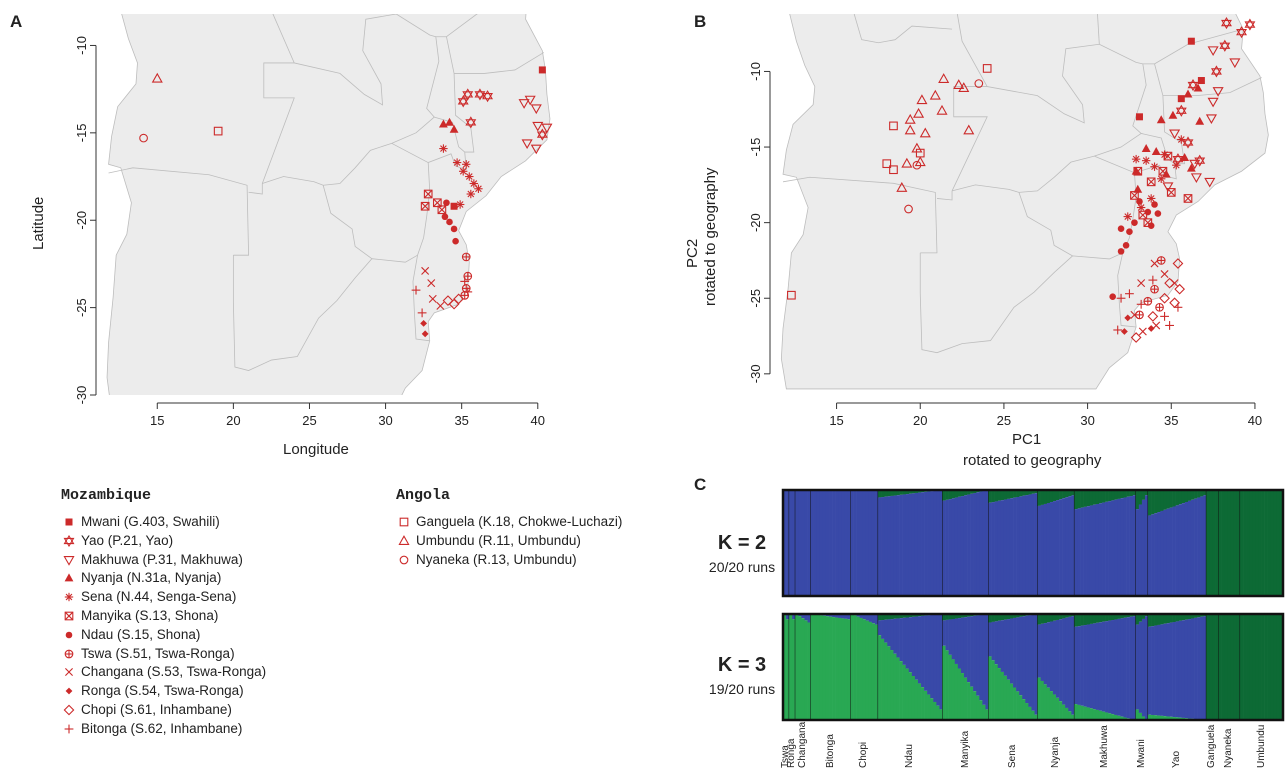 The height and width of the screenshot is (771, 1285). I want to click on admixture-frame, so click(1033, 543).